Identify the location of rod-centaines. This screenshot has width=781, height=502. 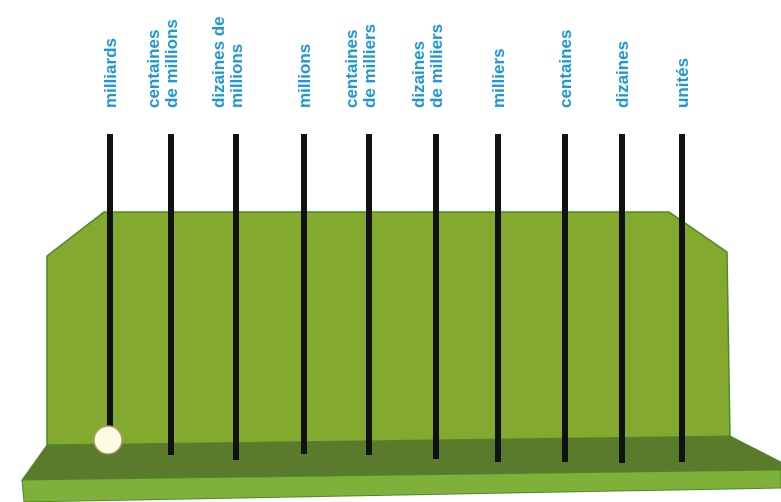
(565, 298).